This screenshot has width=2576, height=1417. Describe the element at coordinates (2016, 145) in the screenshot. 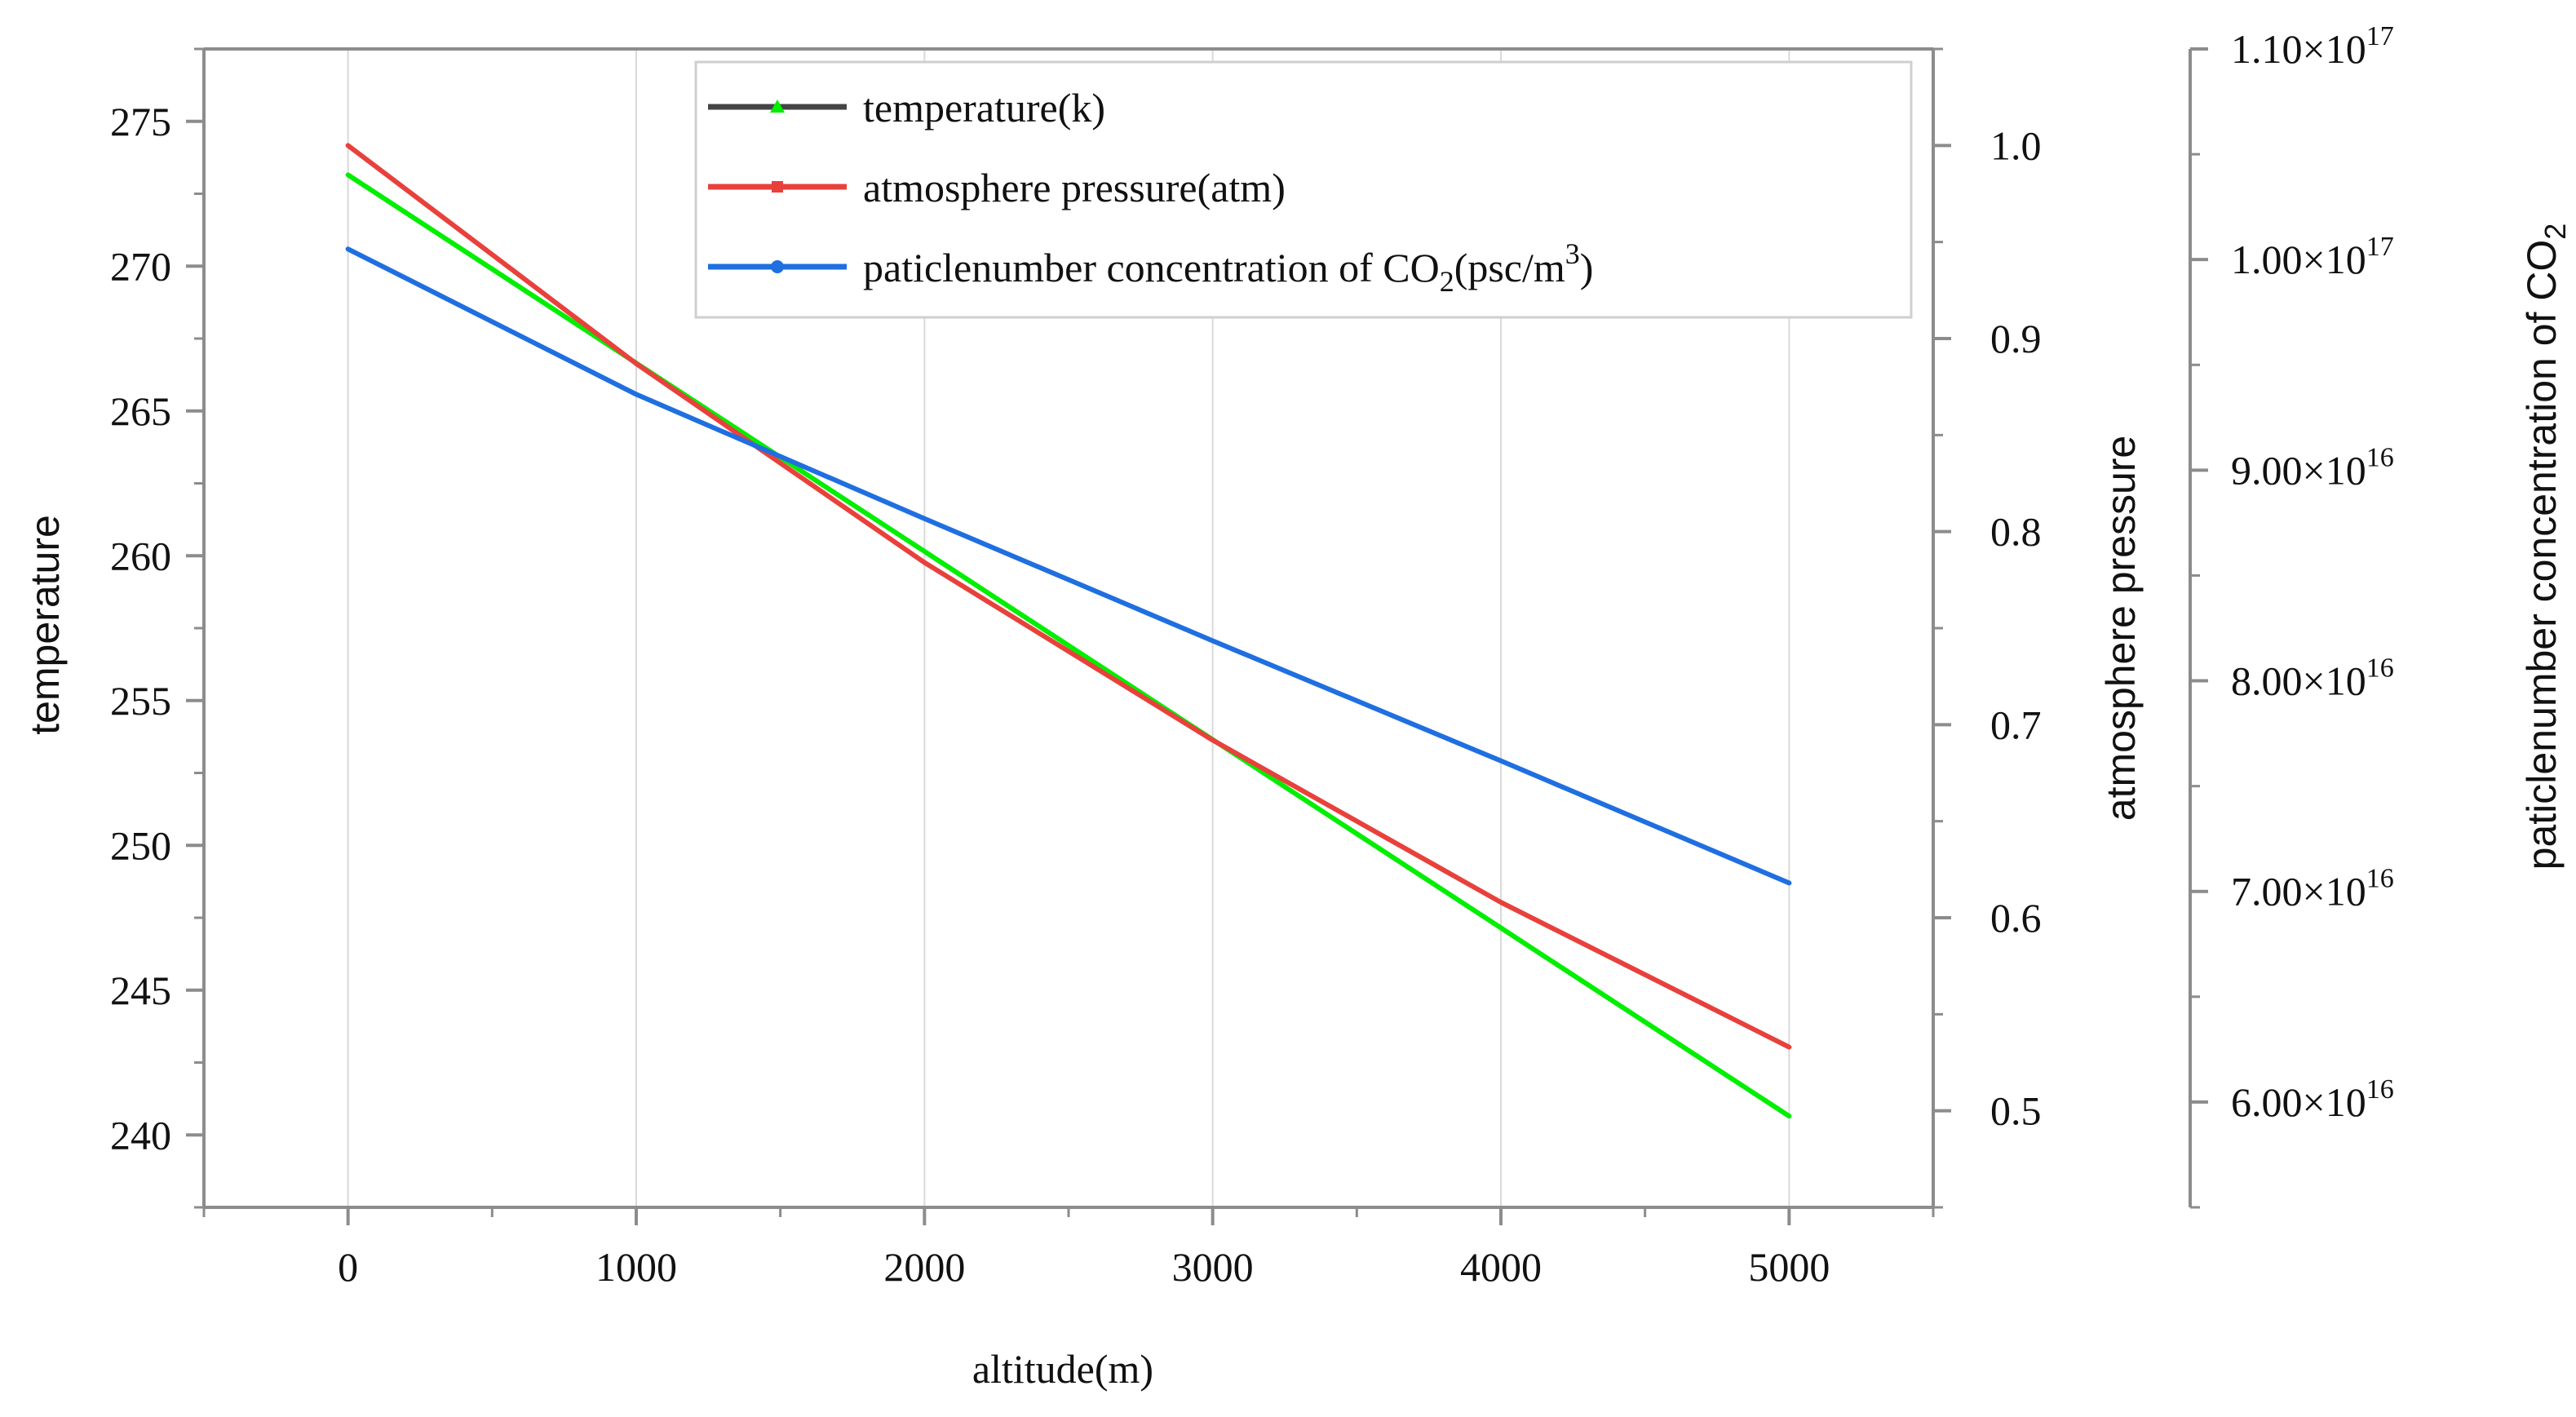

I see `right1-tick-label: 1.0` at that location.